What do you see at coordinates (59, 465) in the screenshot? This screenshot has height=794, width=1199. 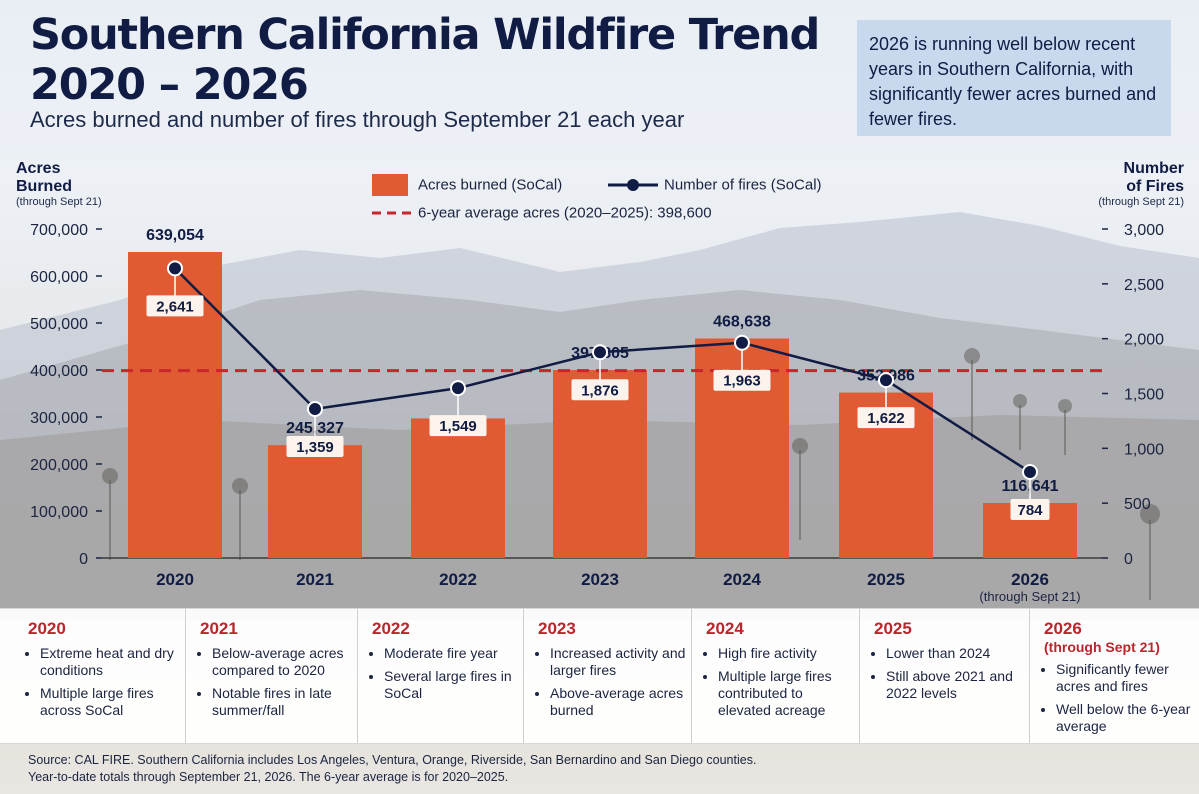 I see `left-tick-label: 200,000` at bounding box center [59, 465].